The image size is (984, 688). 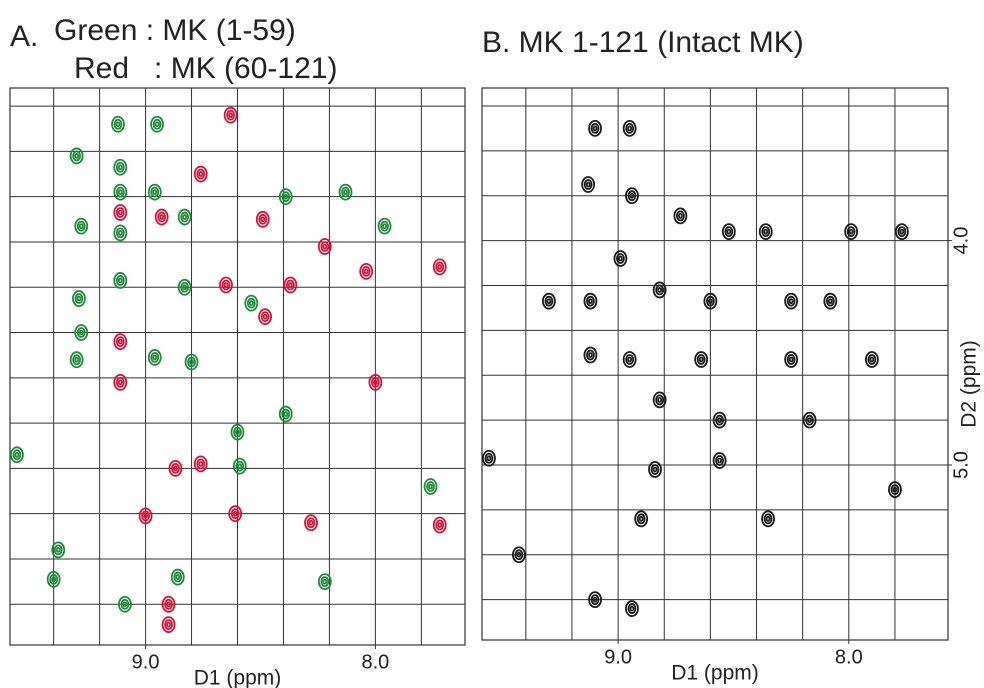 What do you see at coordinates (146, 662) in the screenshot?
I see `x-tick-label: 9.0` at bounding box center [146, 662].